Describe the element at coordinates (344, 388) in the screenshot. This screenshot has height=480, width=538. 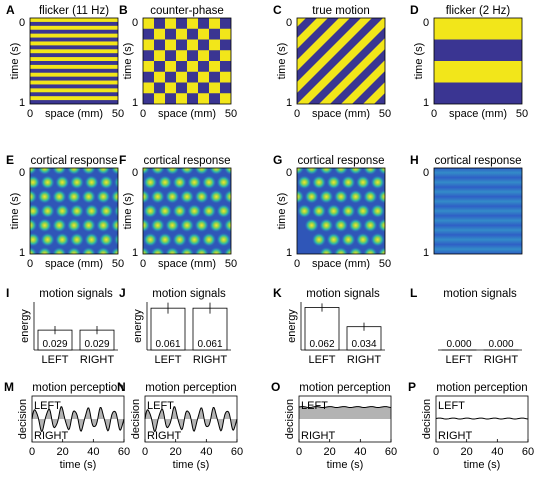
I see `panel-title: motion perception` at that location.